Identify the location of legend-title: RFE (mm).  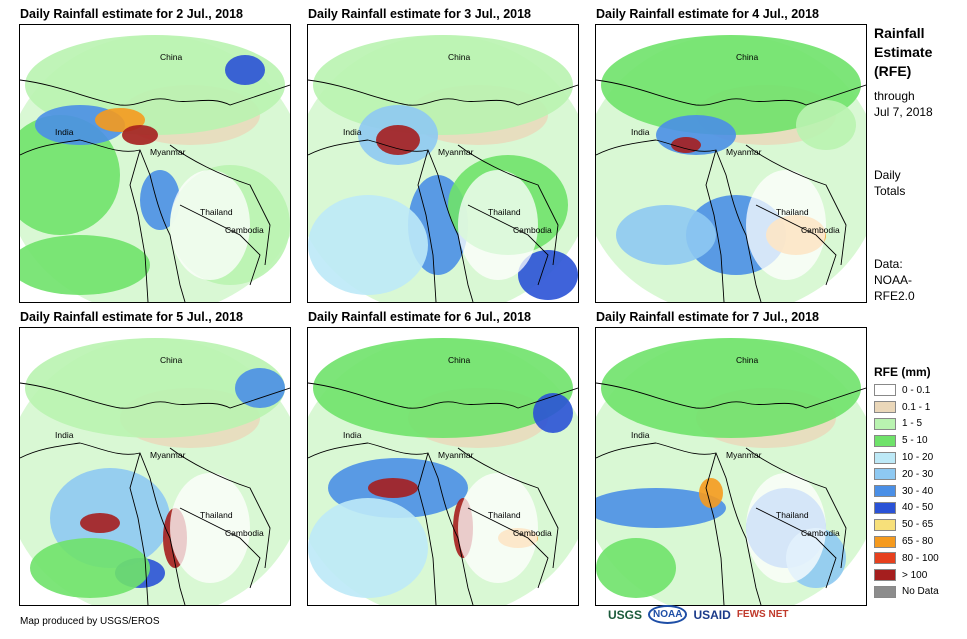
(902, 372).